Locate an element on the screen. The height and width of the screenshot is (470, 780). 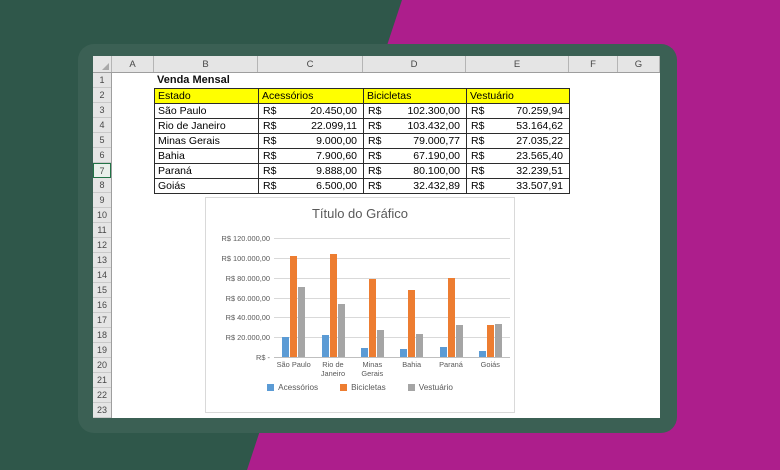
cell-estado: Goiás is located at coordinates (207, 186).